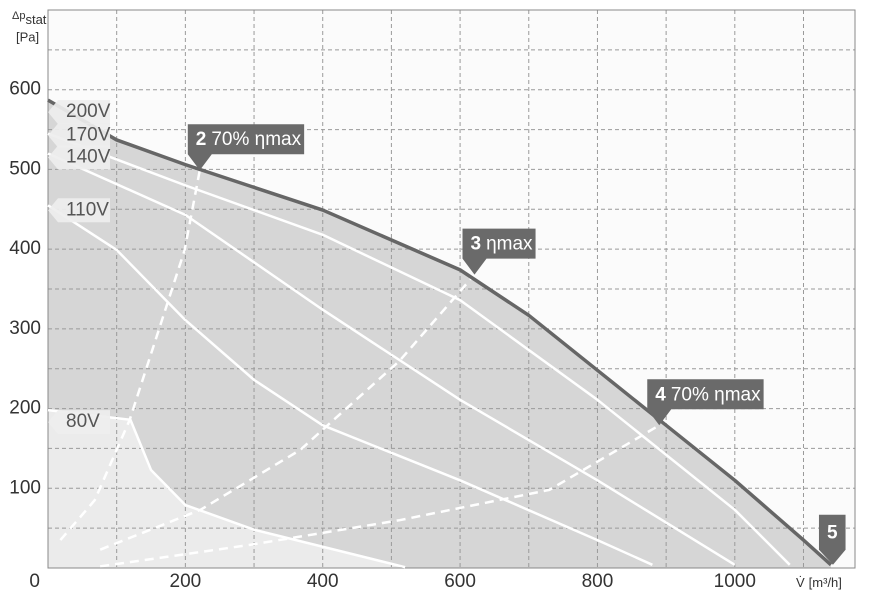 This screenshot has height=607, width=871. Describe the element at coordinates (18, 16) in the screenshot. I see `y-label-symbol: Δp` at that location.